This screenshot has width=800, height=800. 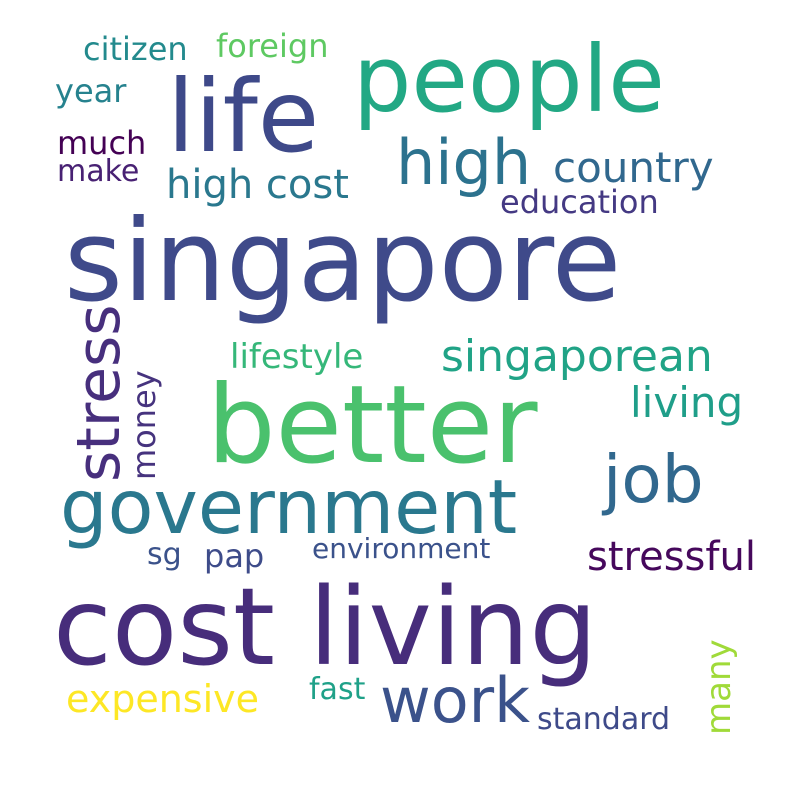 I want to click on word-foreign: foreign, so click(x=272, y=46).